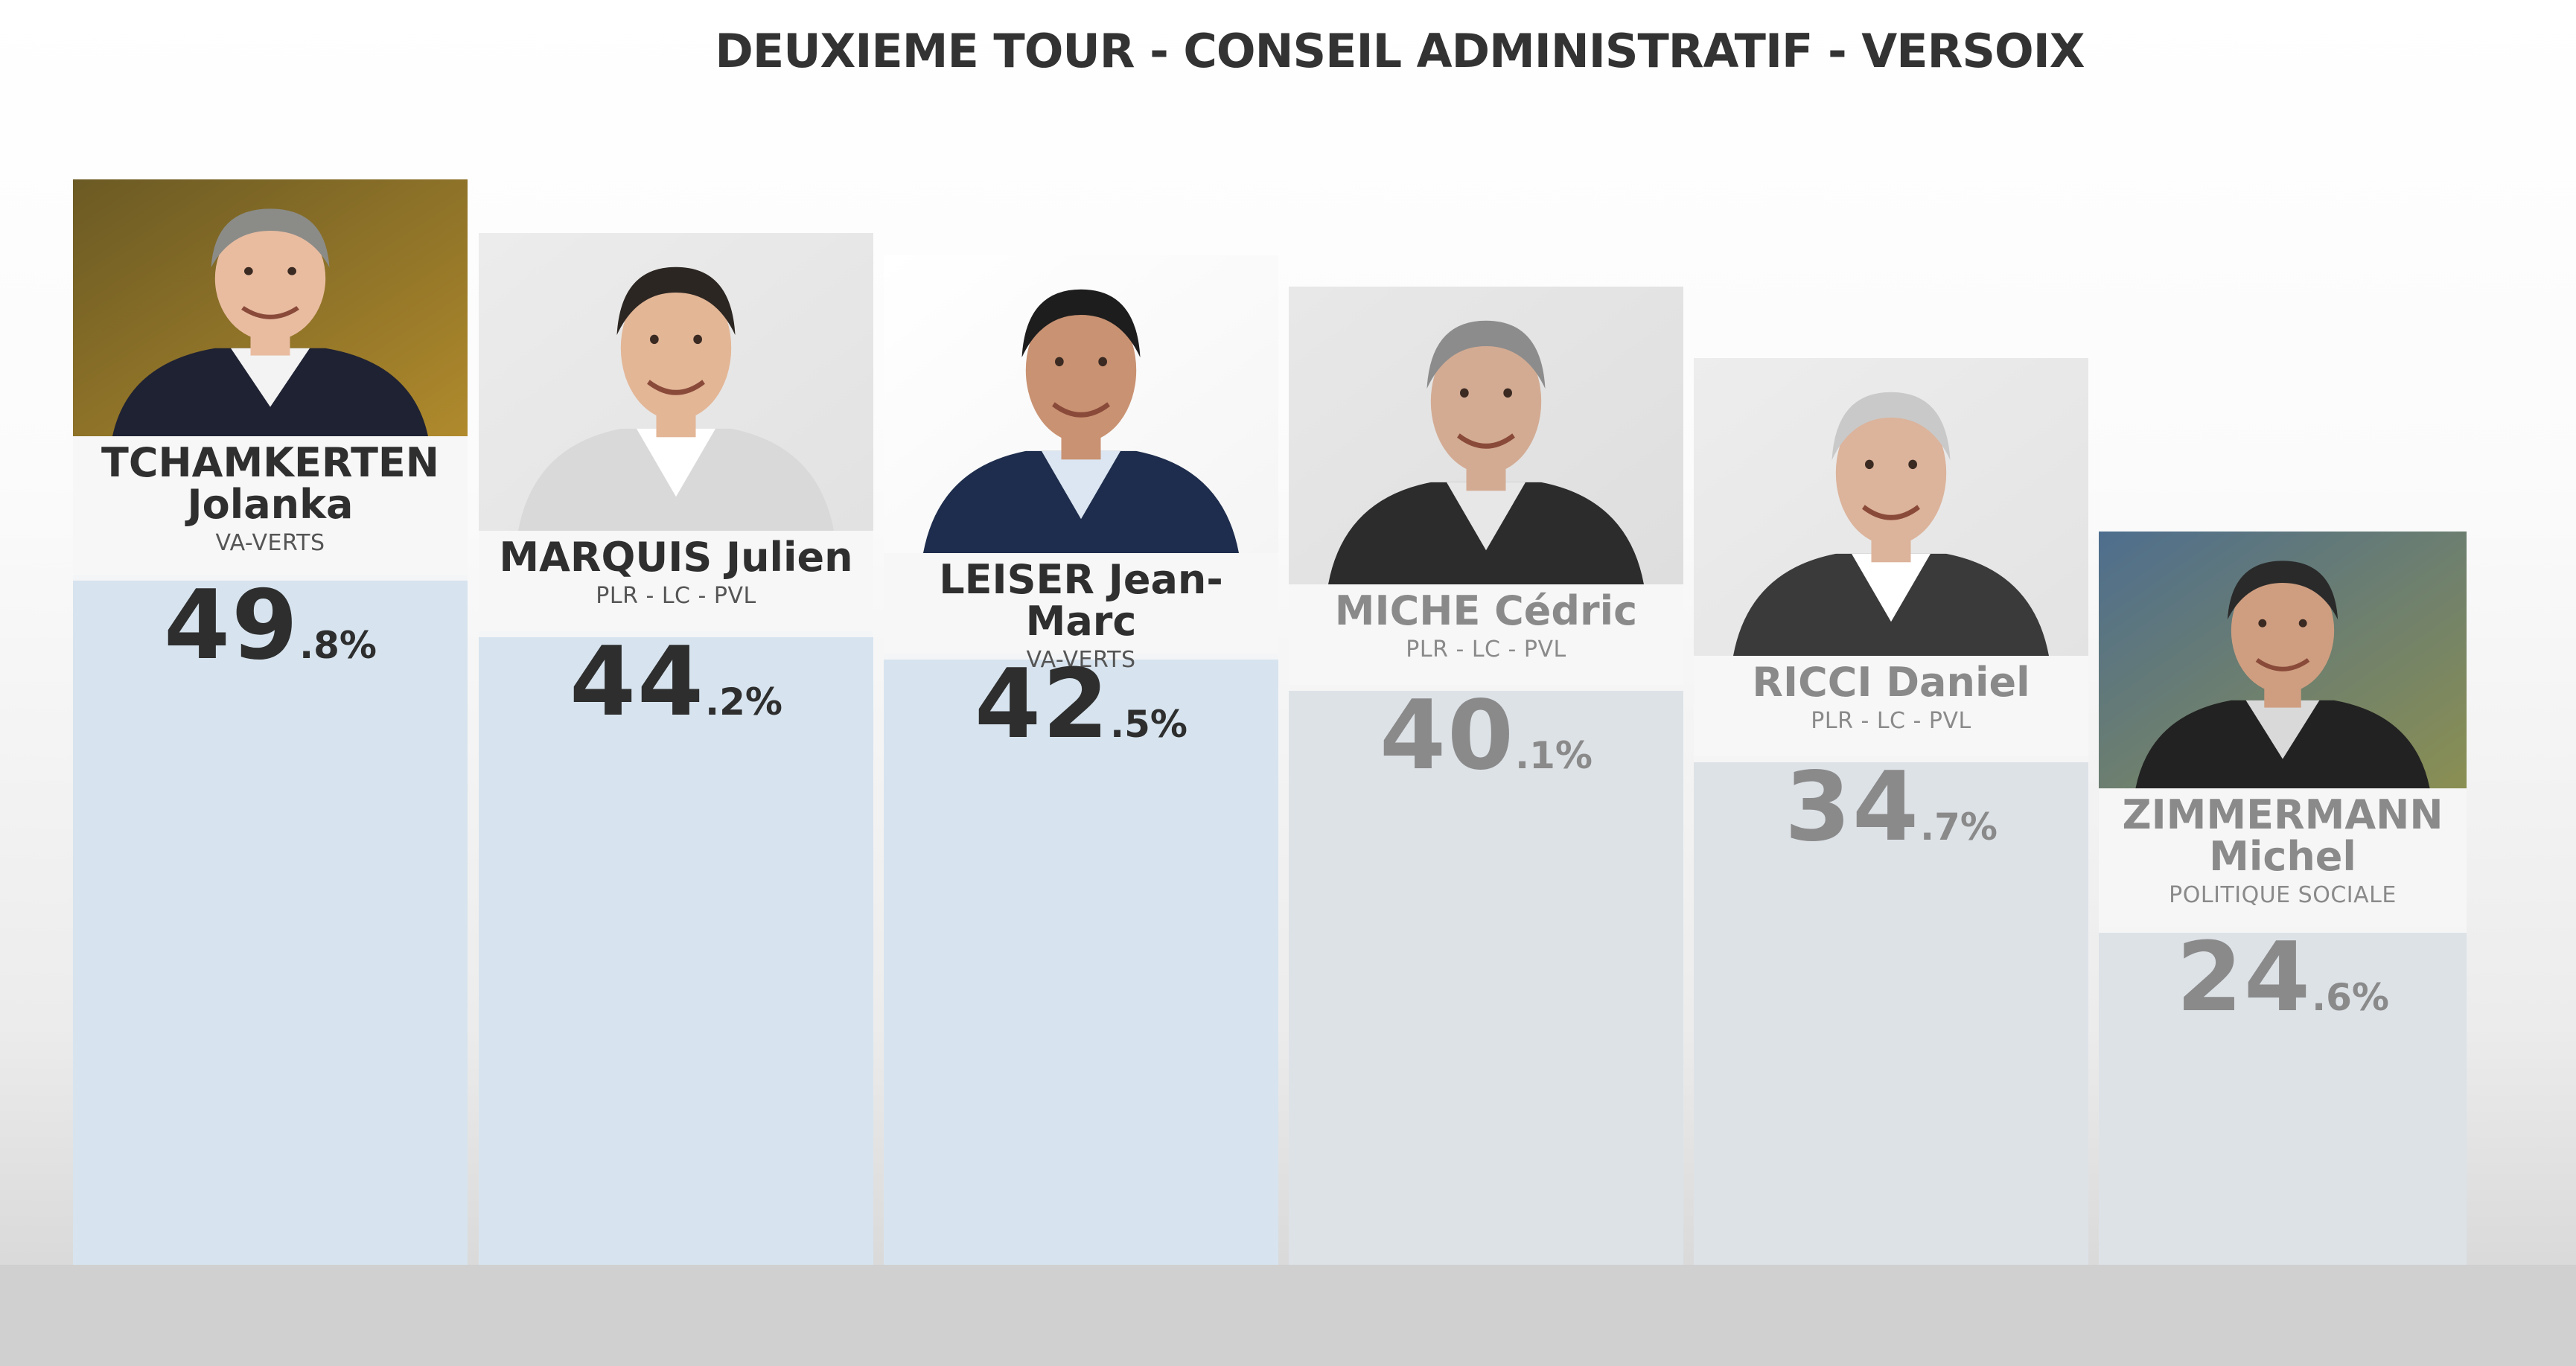 The image size is (2576, 1366). I want to click on candidate-column: MICHE Cédric PLR - LC - PVL 40.1%, so click(1486, 776).